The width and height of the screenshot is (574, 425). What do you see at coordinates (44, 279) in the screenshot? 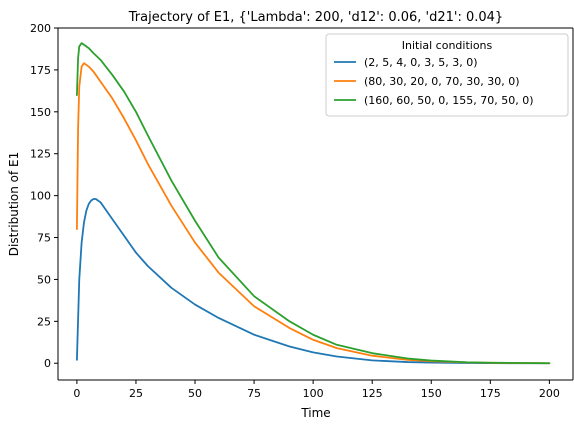
I see `y-tick-label: 50` at bounding box center [44, 279].